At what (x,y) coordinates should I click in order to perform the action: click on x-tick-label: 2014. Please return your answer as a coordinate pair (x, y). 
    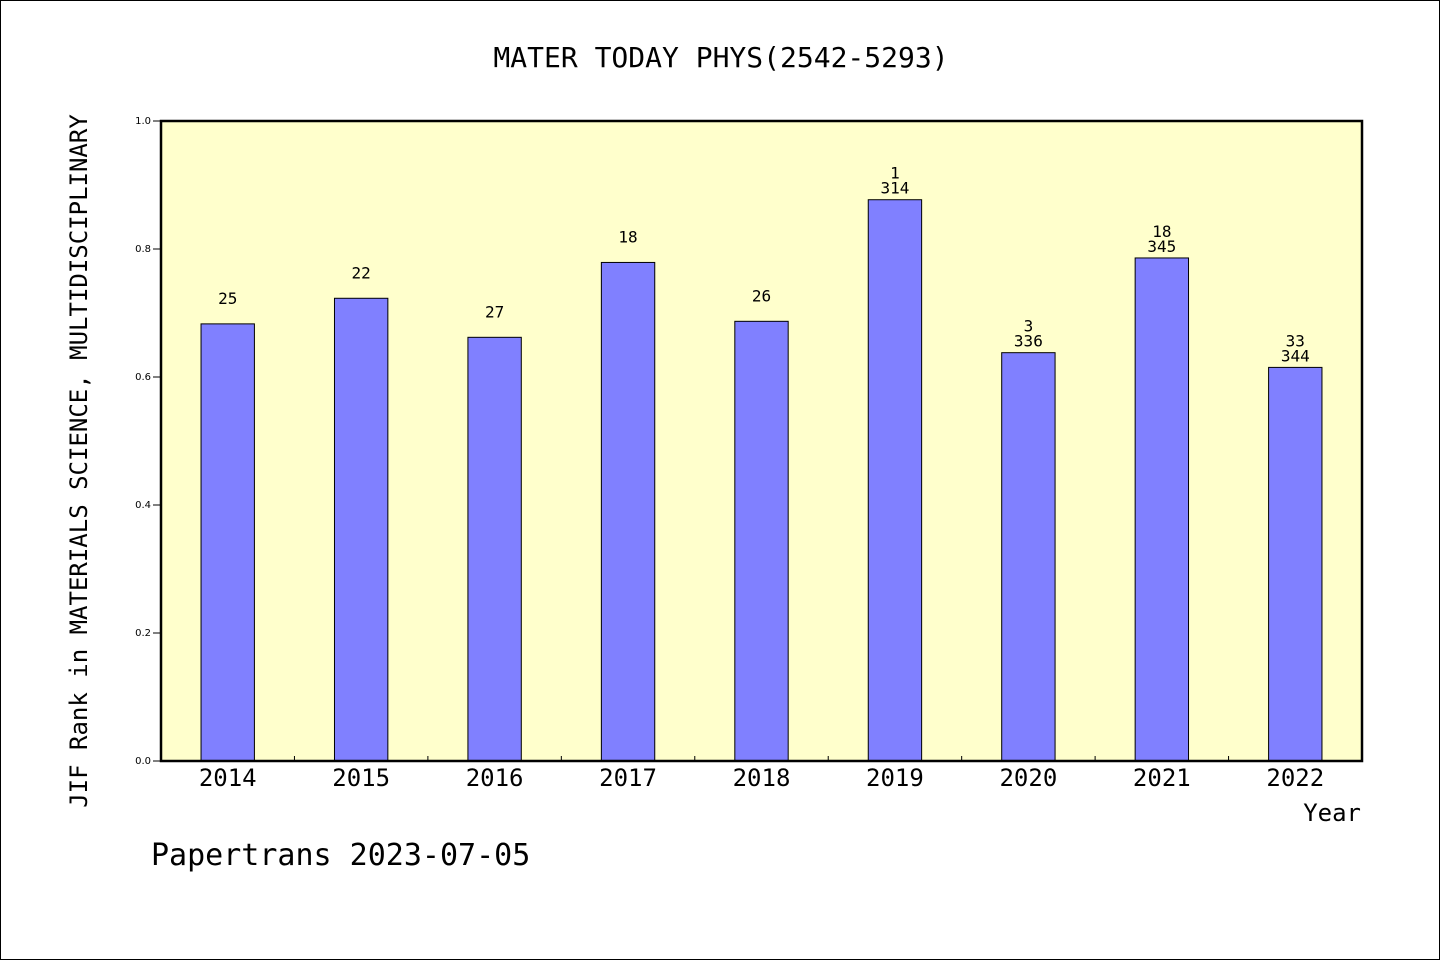
    Looking at the image, I should click on (228, 778).